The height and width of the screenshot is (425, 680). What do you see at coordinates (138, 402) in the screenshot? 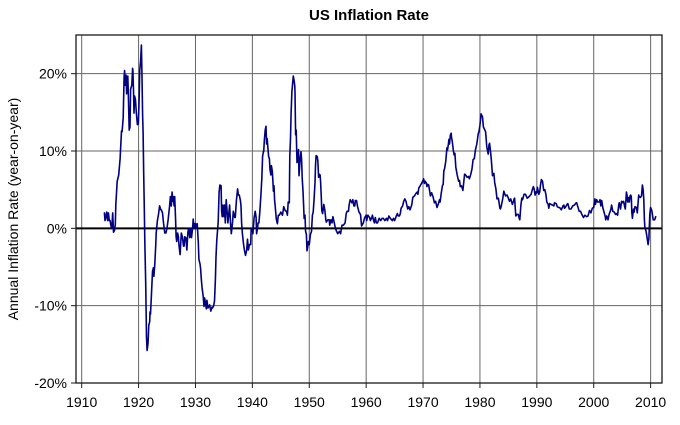
I see `x-tick-label: 1920` at bounding box center [138, 402].